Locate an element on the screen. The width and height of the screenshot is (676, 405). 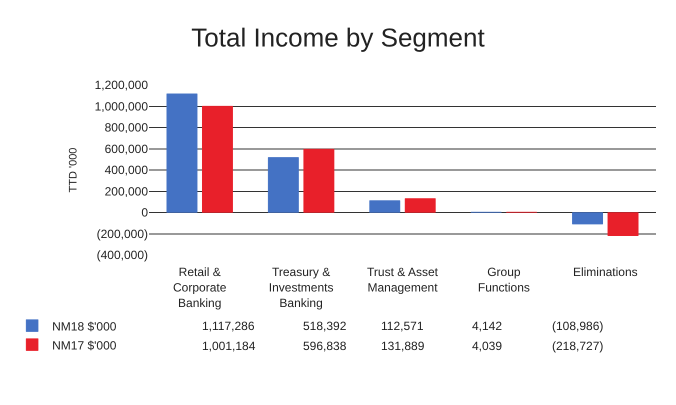
legend-label: NM18 $'000 is located at coordinates (84, 326).